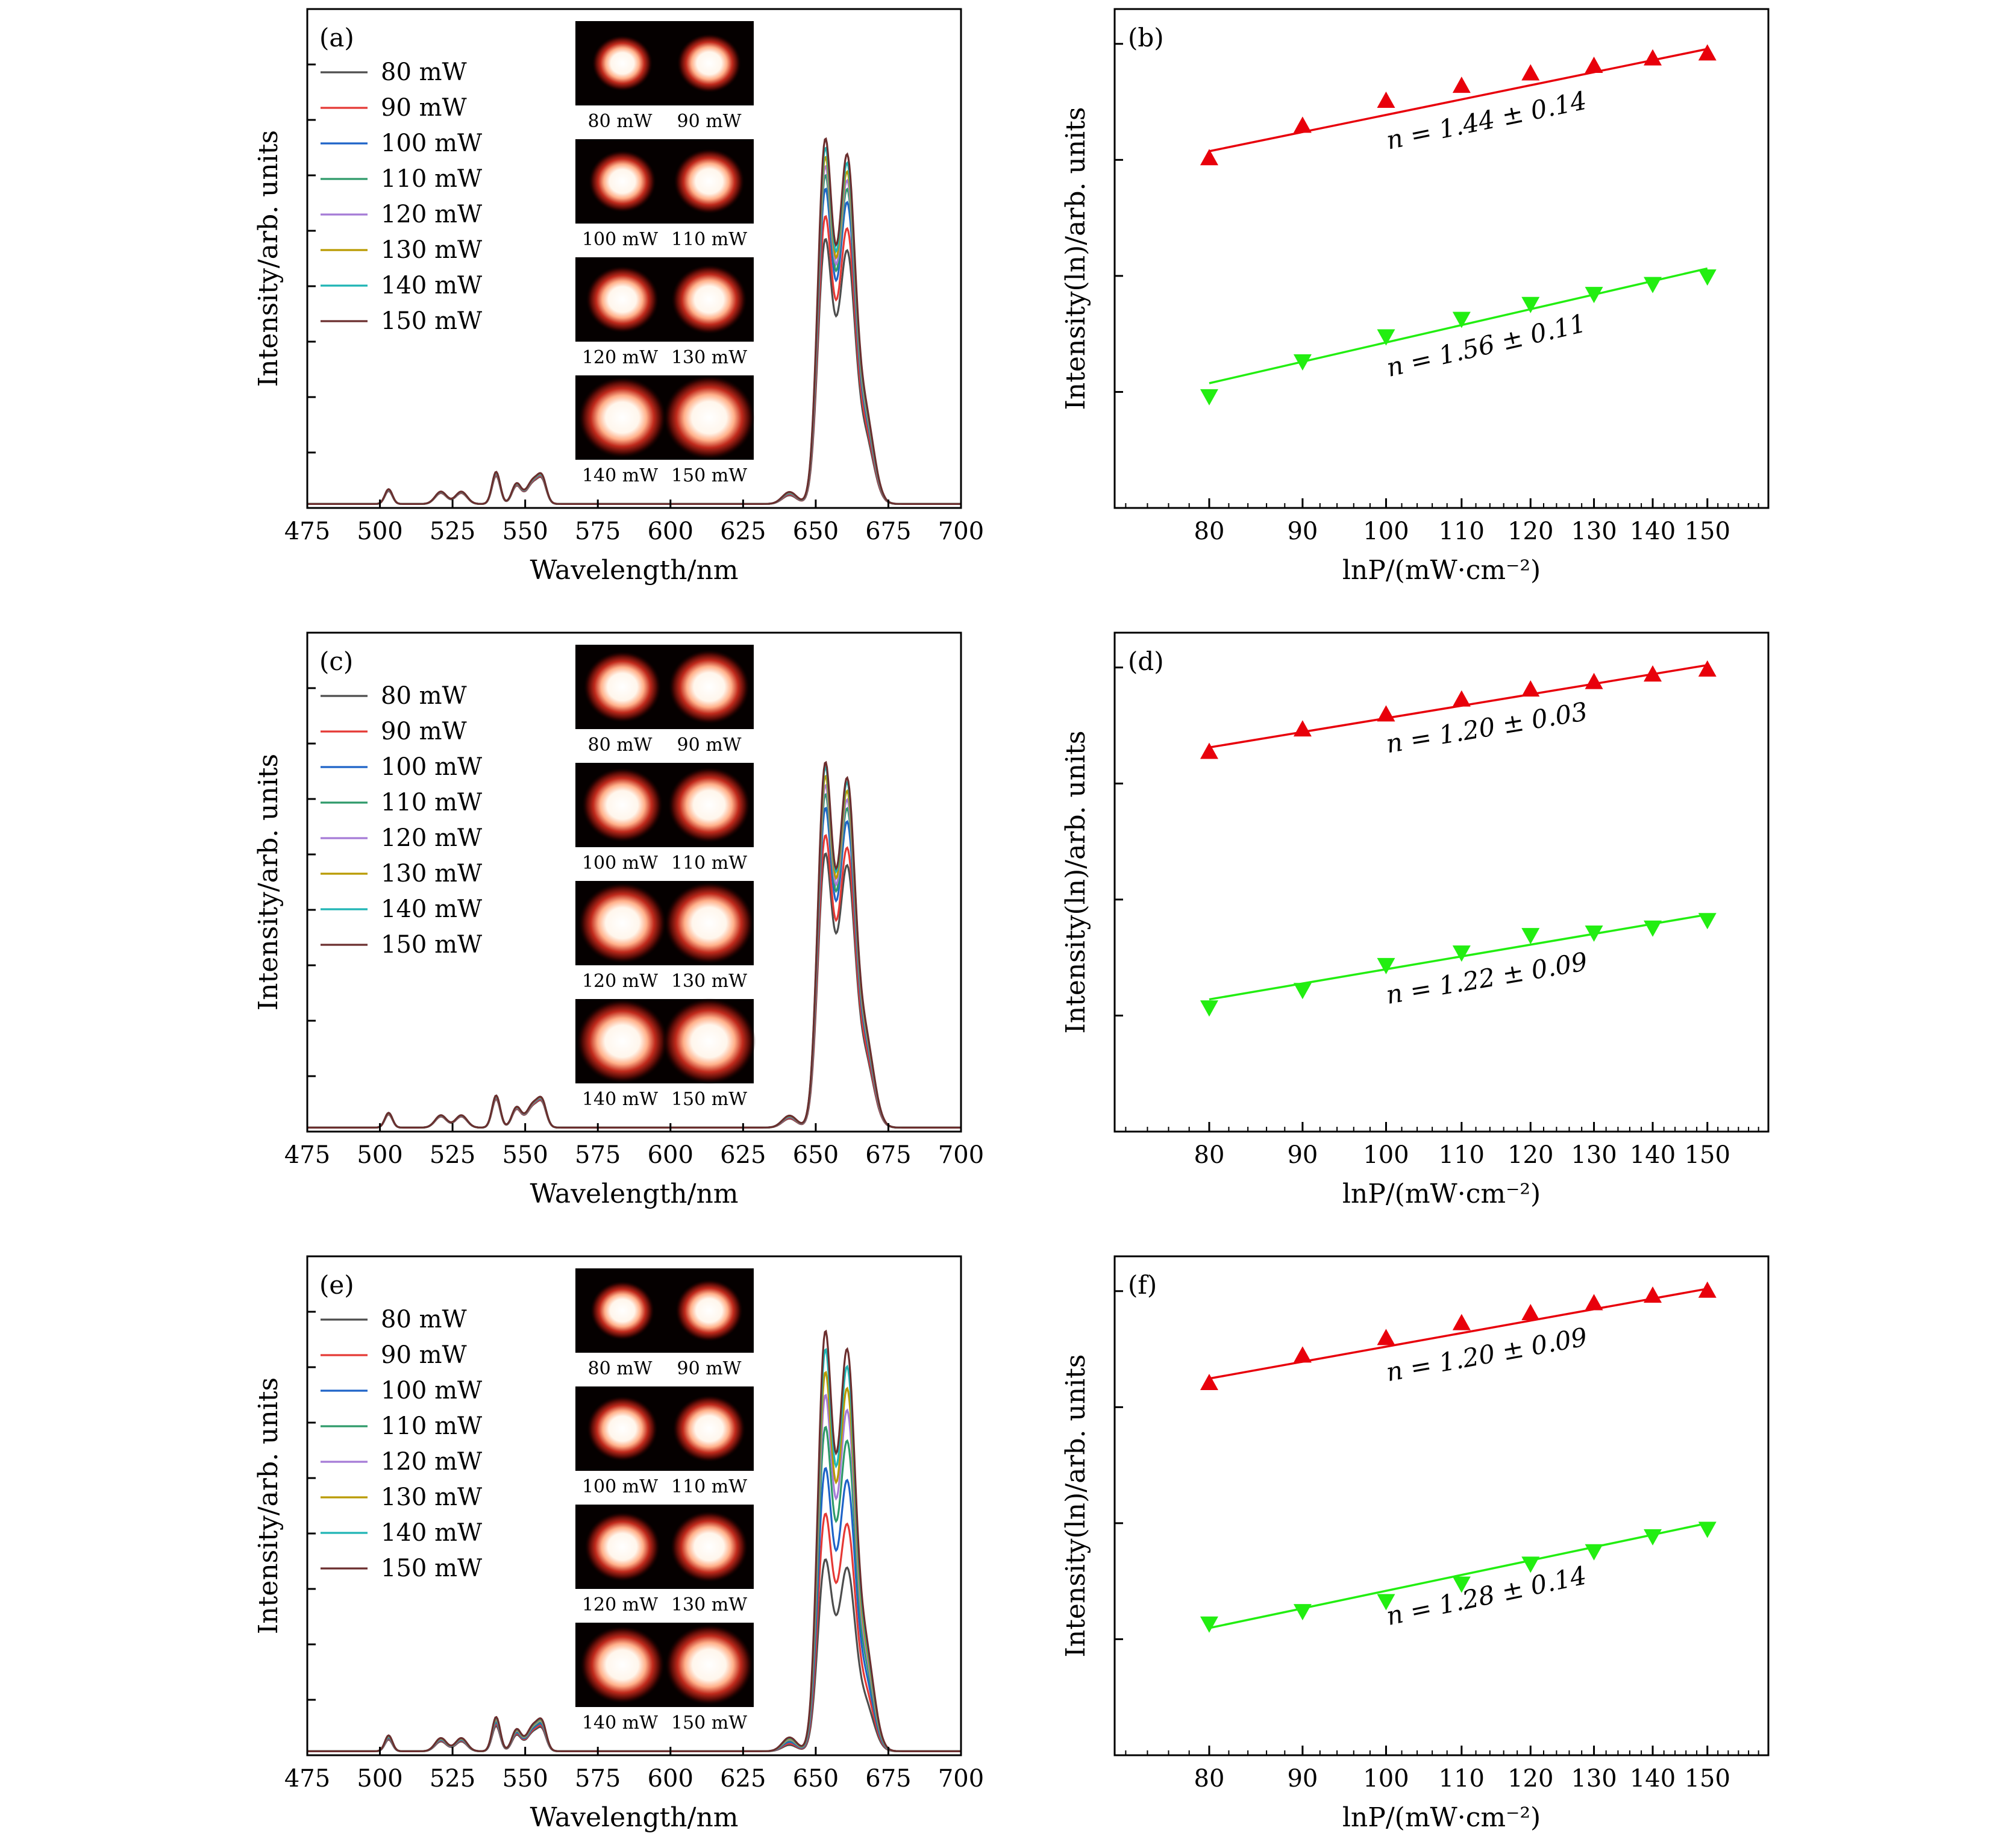  Describe the element at coordinates (1653, 531) in the screenshot. I see `x-tick-label: 140` at that location.